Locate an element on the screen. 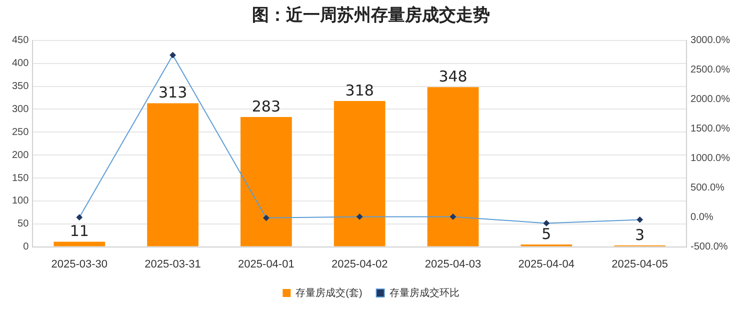  y2-tick-label: 500.0% is located at coordinates (707, 188).